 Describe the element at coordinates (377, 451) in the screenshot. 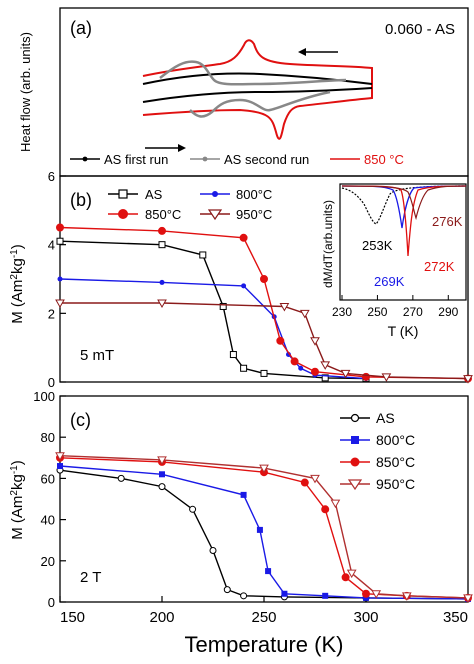

I see `panel-c-legend: AS 800°C 850°C 950°C` at that location.